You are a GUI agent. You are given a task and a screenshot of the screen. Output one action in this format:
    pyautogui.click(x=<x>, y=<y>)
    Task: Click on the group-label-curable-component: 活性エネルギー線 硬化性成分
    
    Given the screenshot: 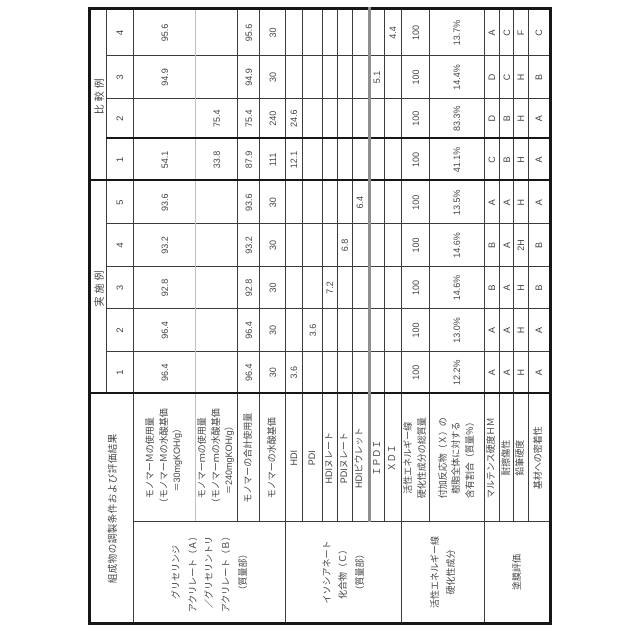 What is the action you would take?
    pyautogui.click(x=443, y=572)
    